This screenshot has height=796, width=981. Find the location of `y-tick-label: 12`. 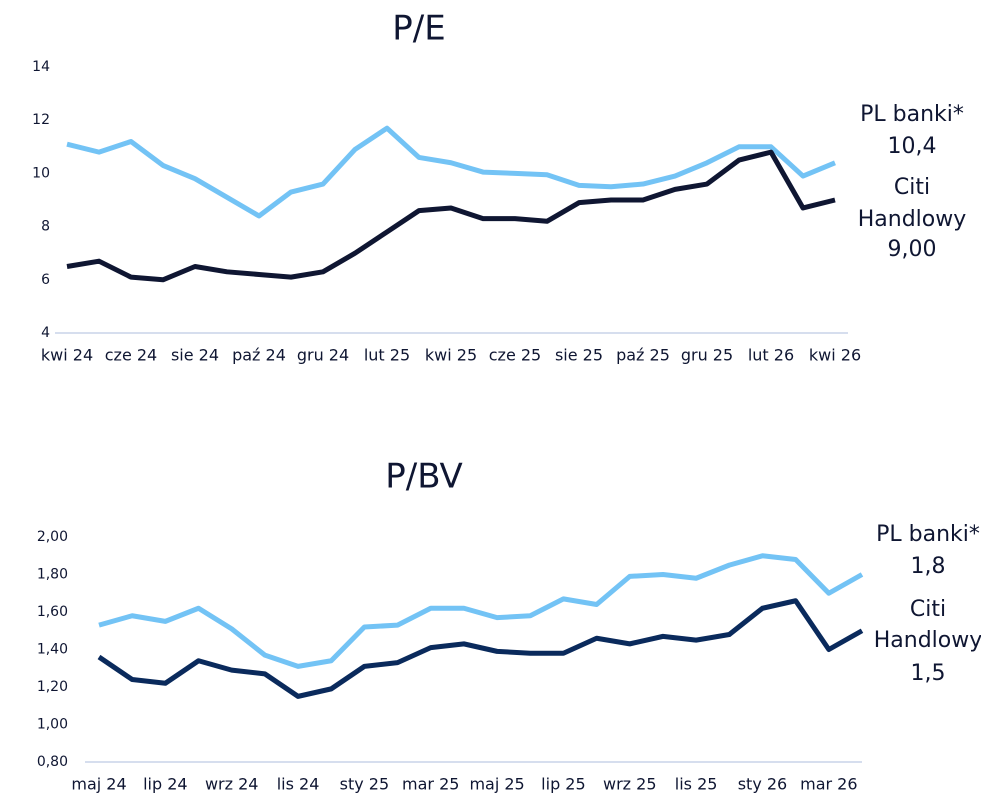

y-tick-label: 12 is located at coordinates (41, 120).